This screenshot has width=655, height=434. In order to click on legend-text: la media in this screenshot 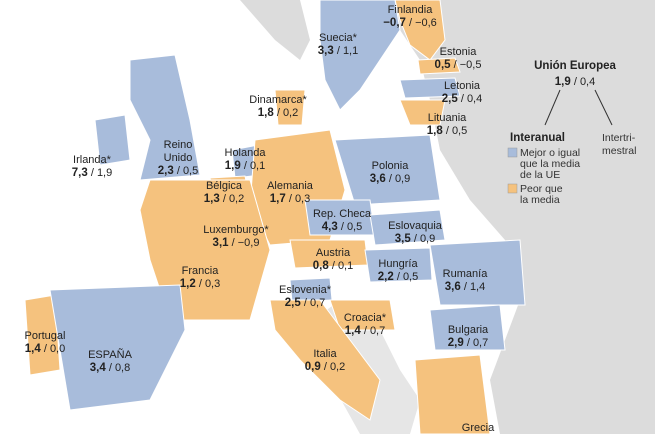, I will do `click(540, 200)`.